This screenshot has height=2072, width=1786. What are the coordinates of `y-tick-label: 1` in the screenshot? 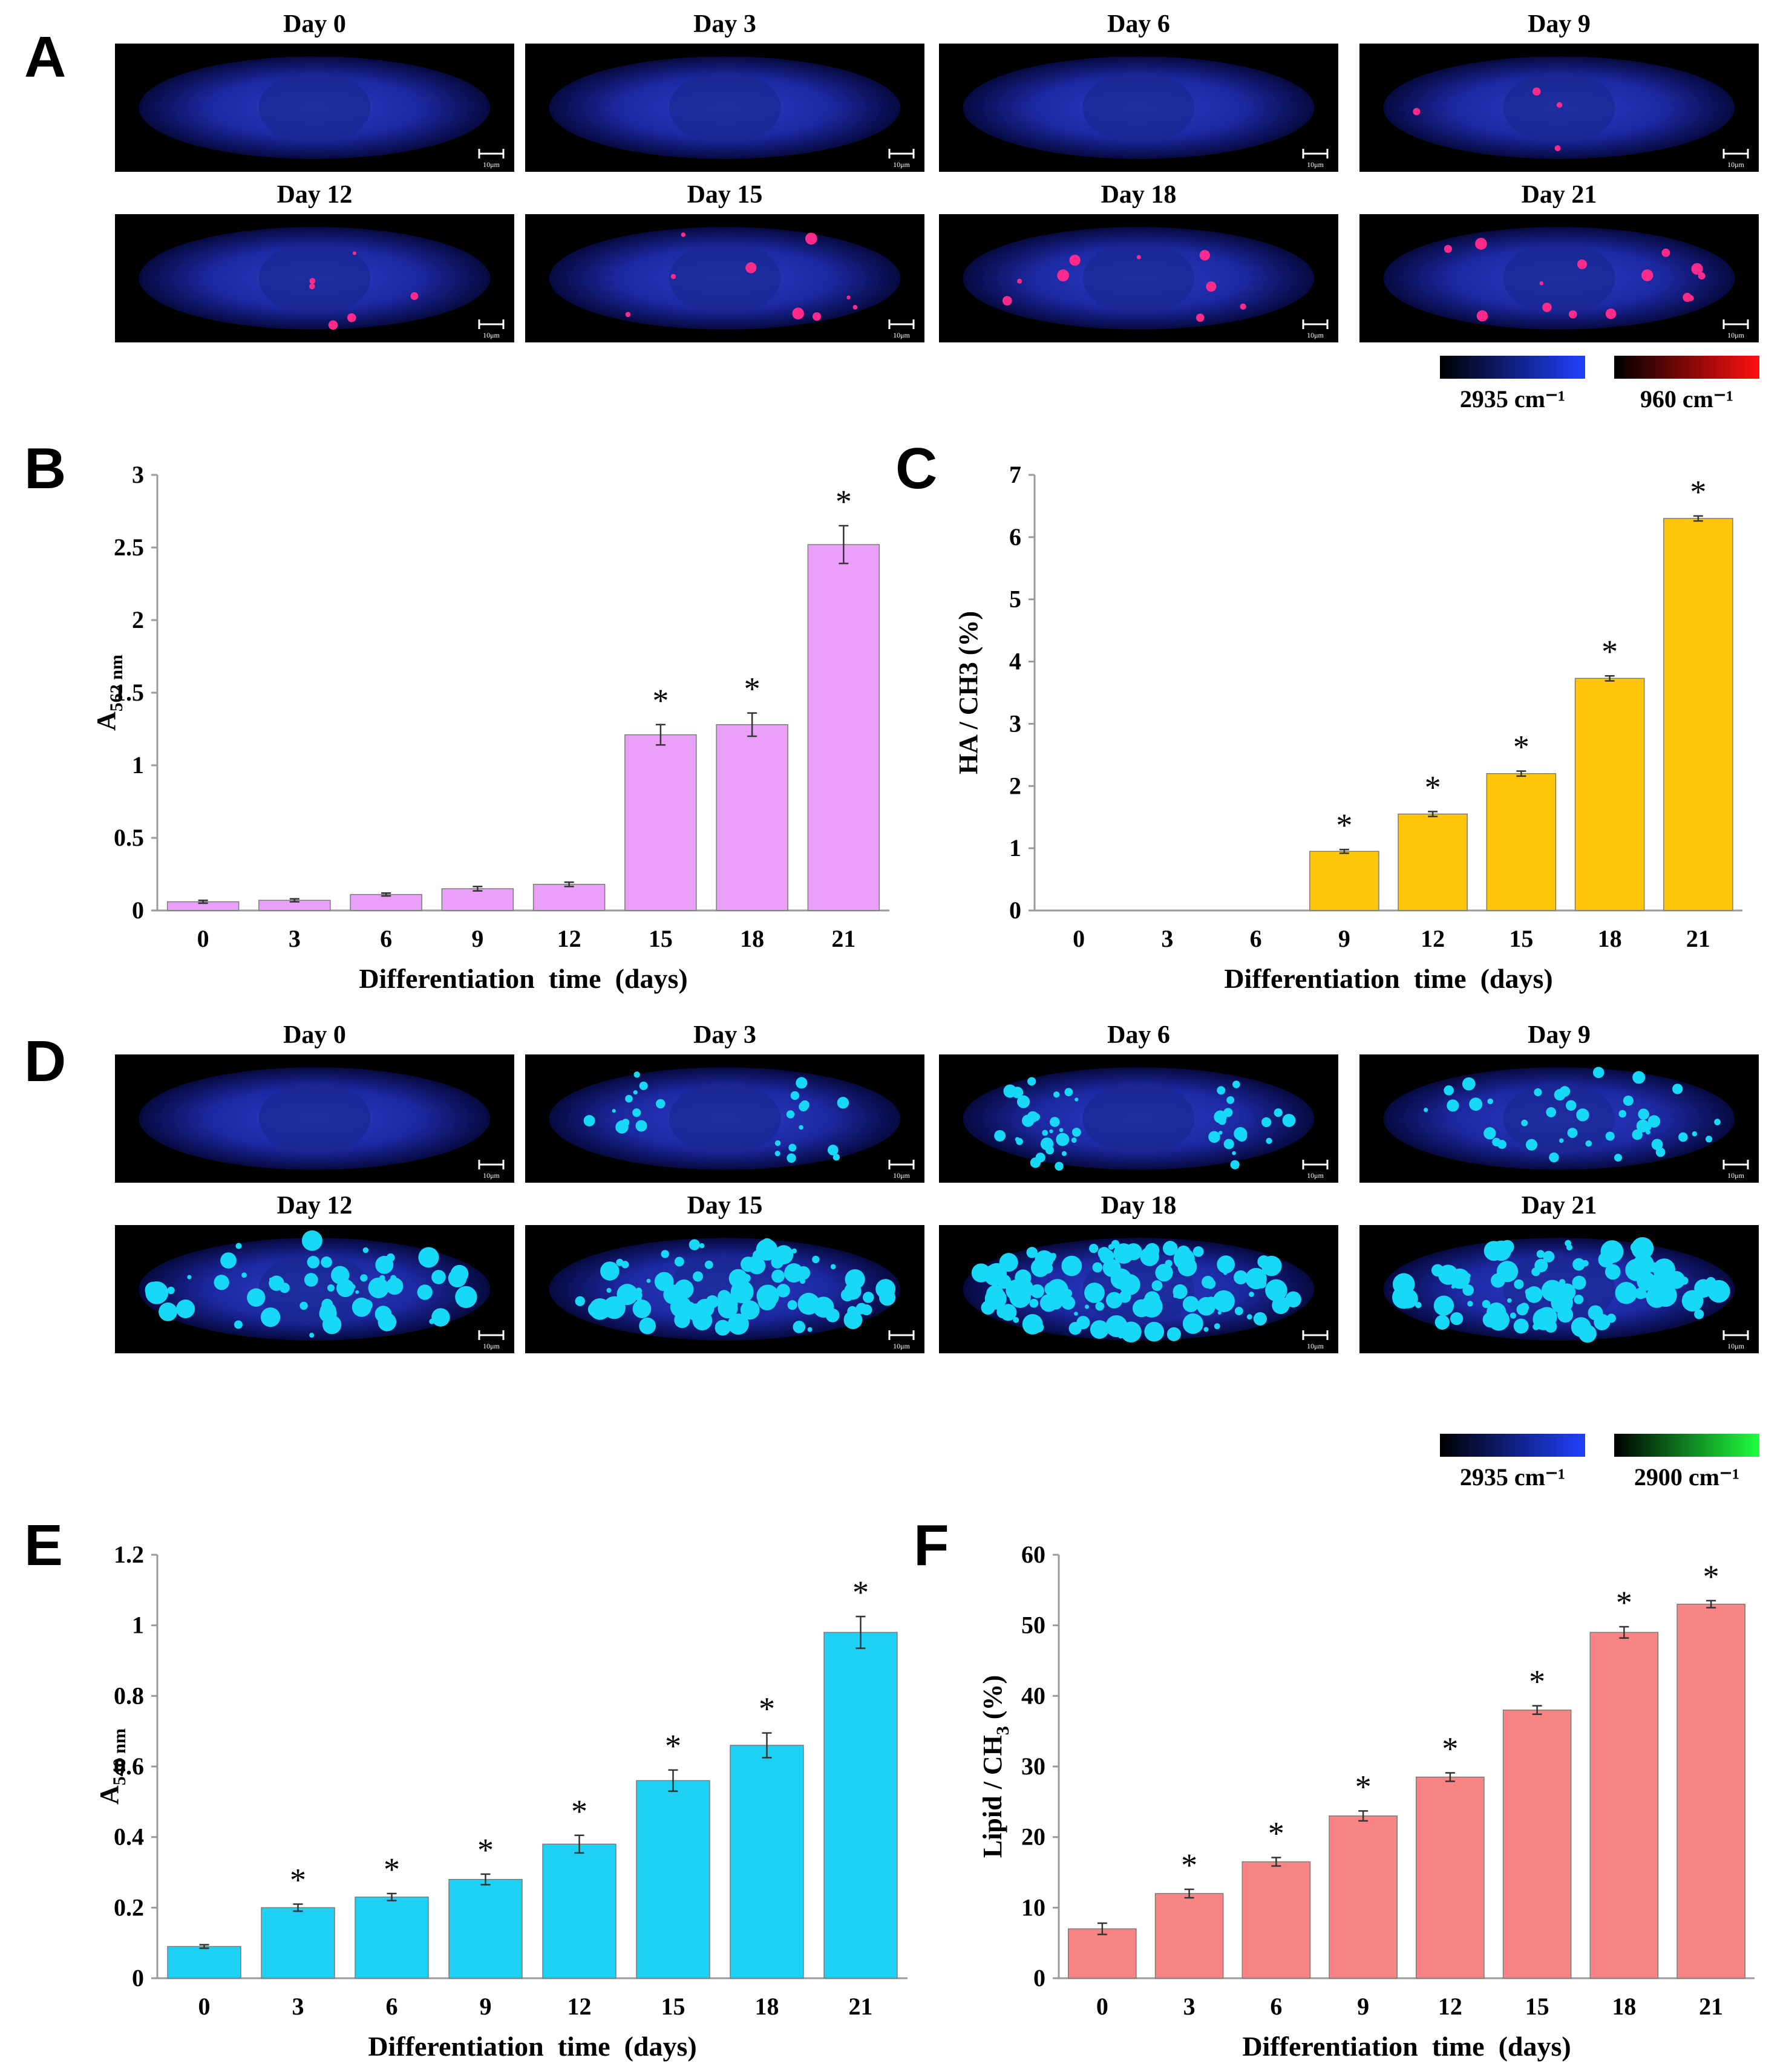 It's located at (138, 1625).